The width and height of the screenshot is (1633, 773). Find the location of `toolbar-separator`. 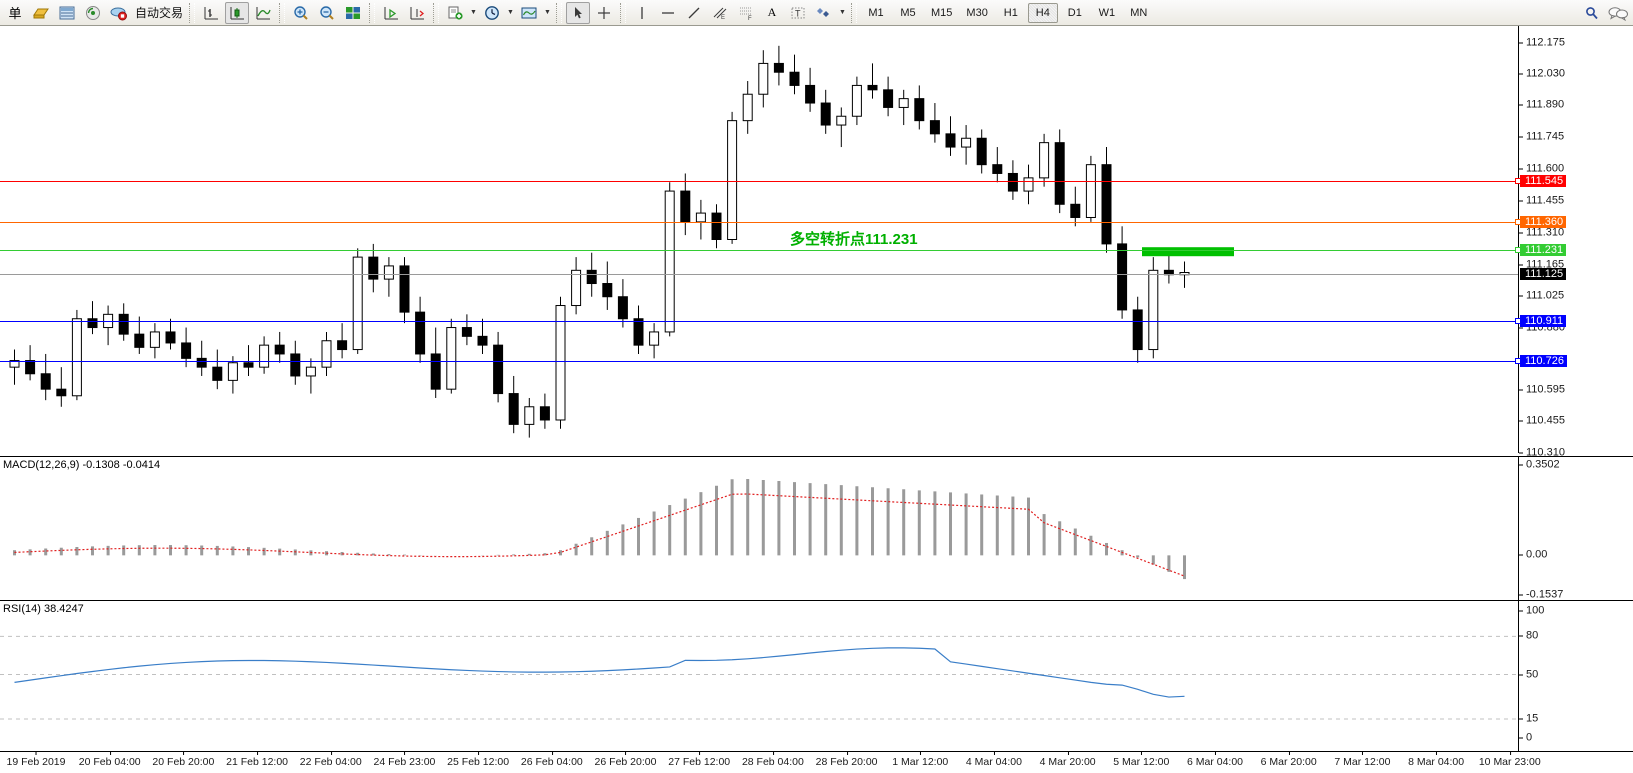

toolbar-separator is located at coordinates (192, 12).